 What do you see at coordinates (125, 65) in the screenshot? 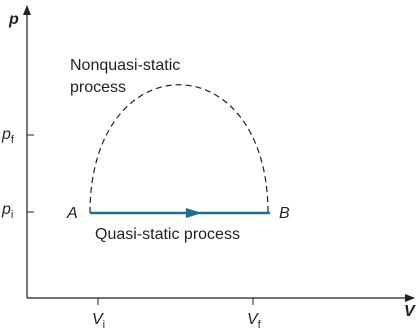
I see `path-label: Nonquasi-static` at bounding box center [125, 65].